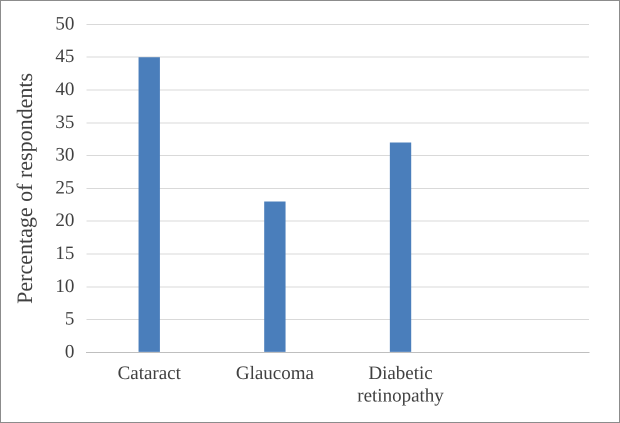  Describe the element at coordinates (24, 188) in the screenshot. I see `y-axis-title: Percentage of respondents` at that location.